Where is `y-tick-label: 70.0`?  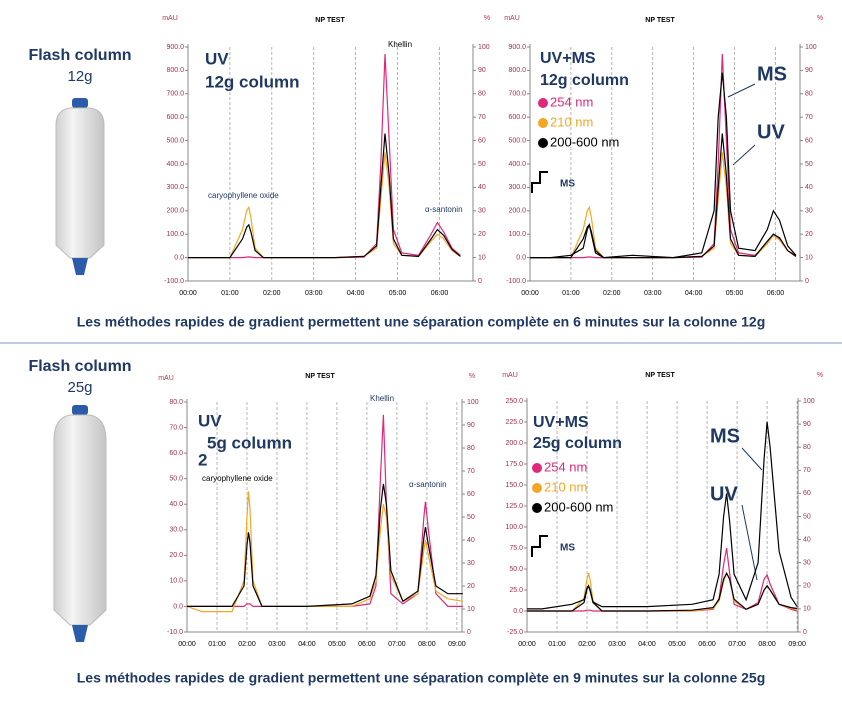
y-tick-label: 70.0 is located at coordinates (176, 427).